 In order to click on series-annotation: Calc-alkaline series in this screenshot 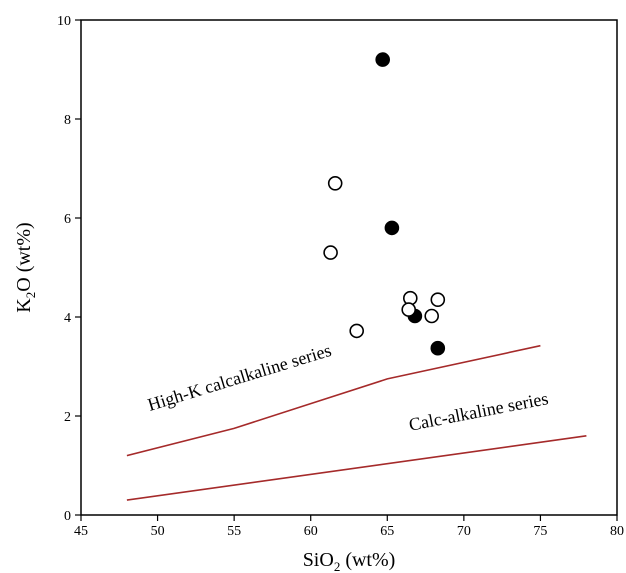, I will do `click(478, 411)`.